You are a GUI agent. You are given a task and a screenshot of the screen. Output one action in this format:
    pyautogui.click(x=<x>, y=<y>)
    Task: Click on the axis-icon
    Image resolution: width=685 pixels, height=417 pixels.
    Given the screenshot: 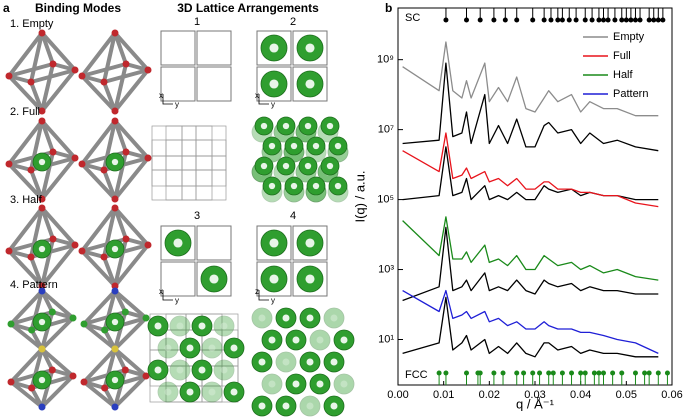 What is the action you would take?
    pyautogui.click(x=263, y=99)
    